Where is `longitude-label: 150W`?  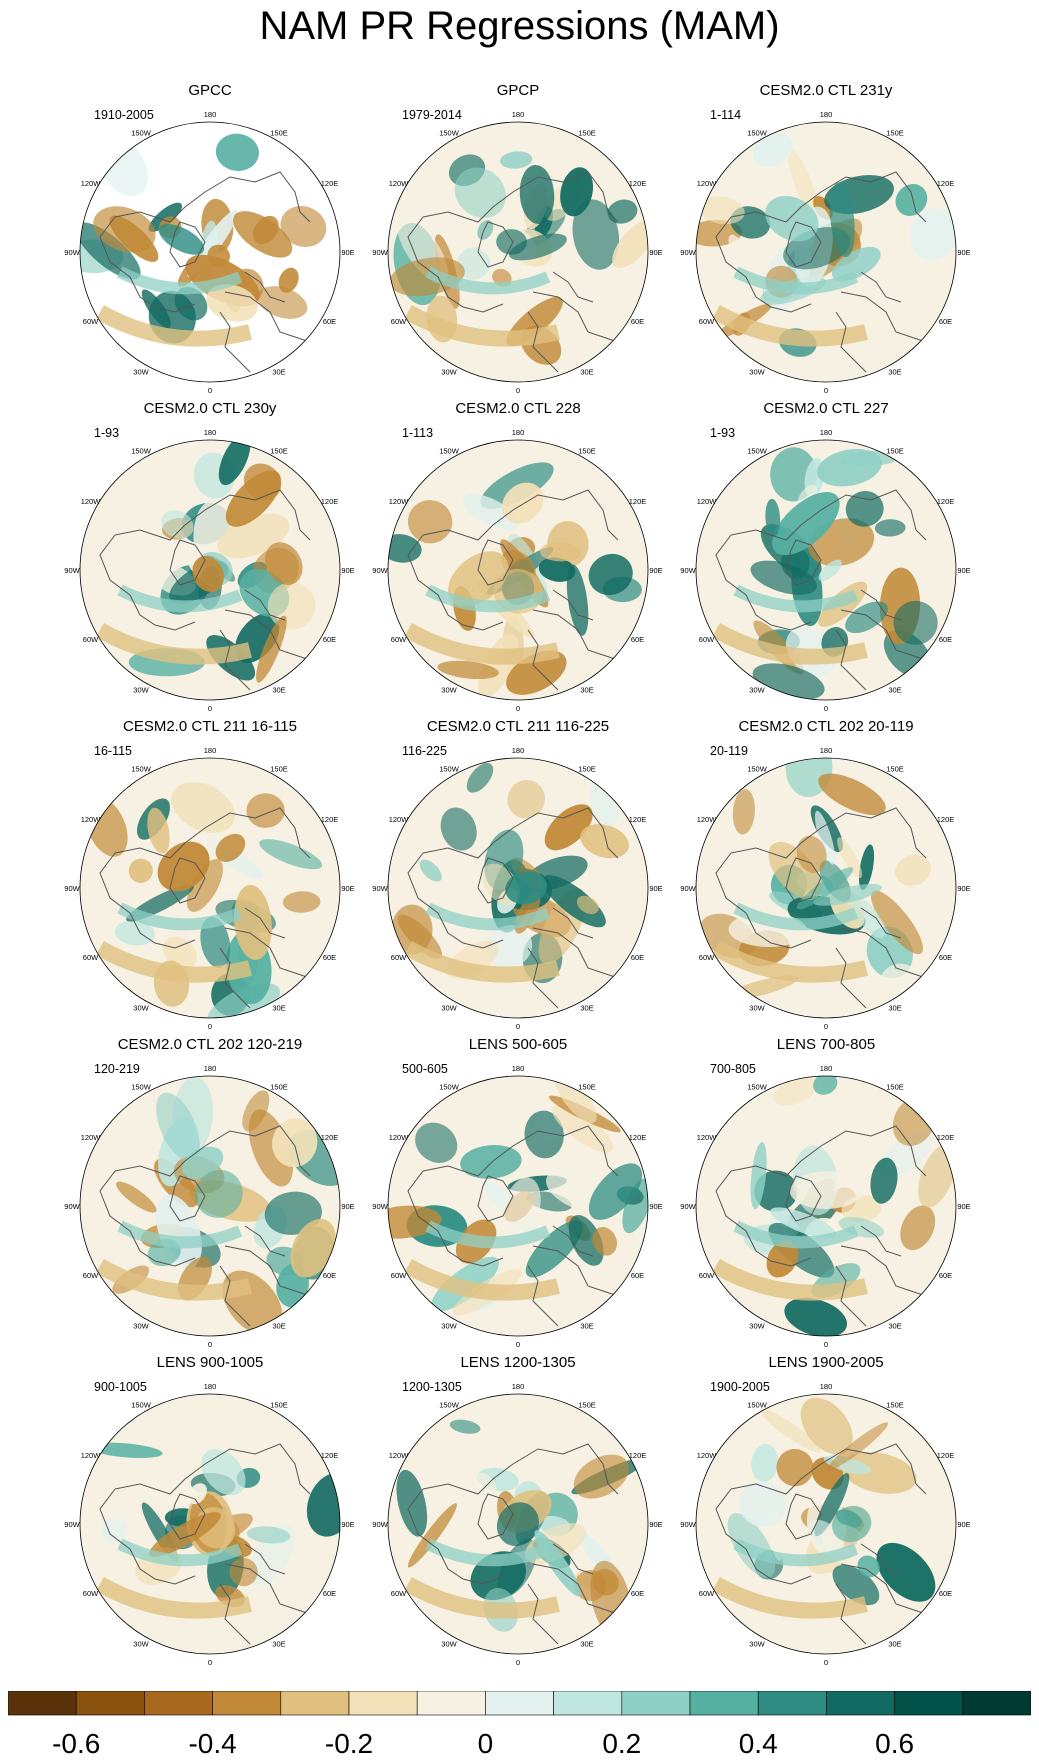
longitude-label: 150W is located at coordinates (449, 1405).